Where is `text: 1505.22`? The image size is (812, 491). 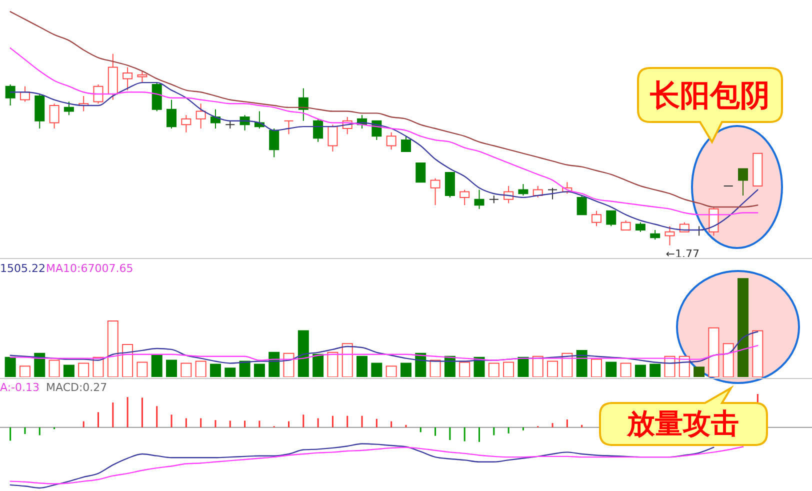 text: 1505.22 is located at coordinates (23, 268).